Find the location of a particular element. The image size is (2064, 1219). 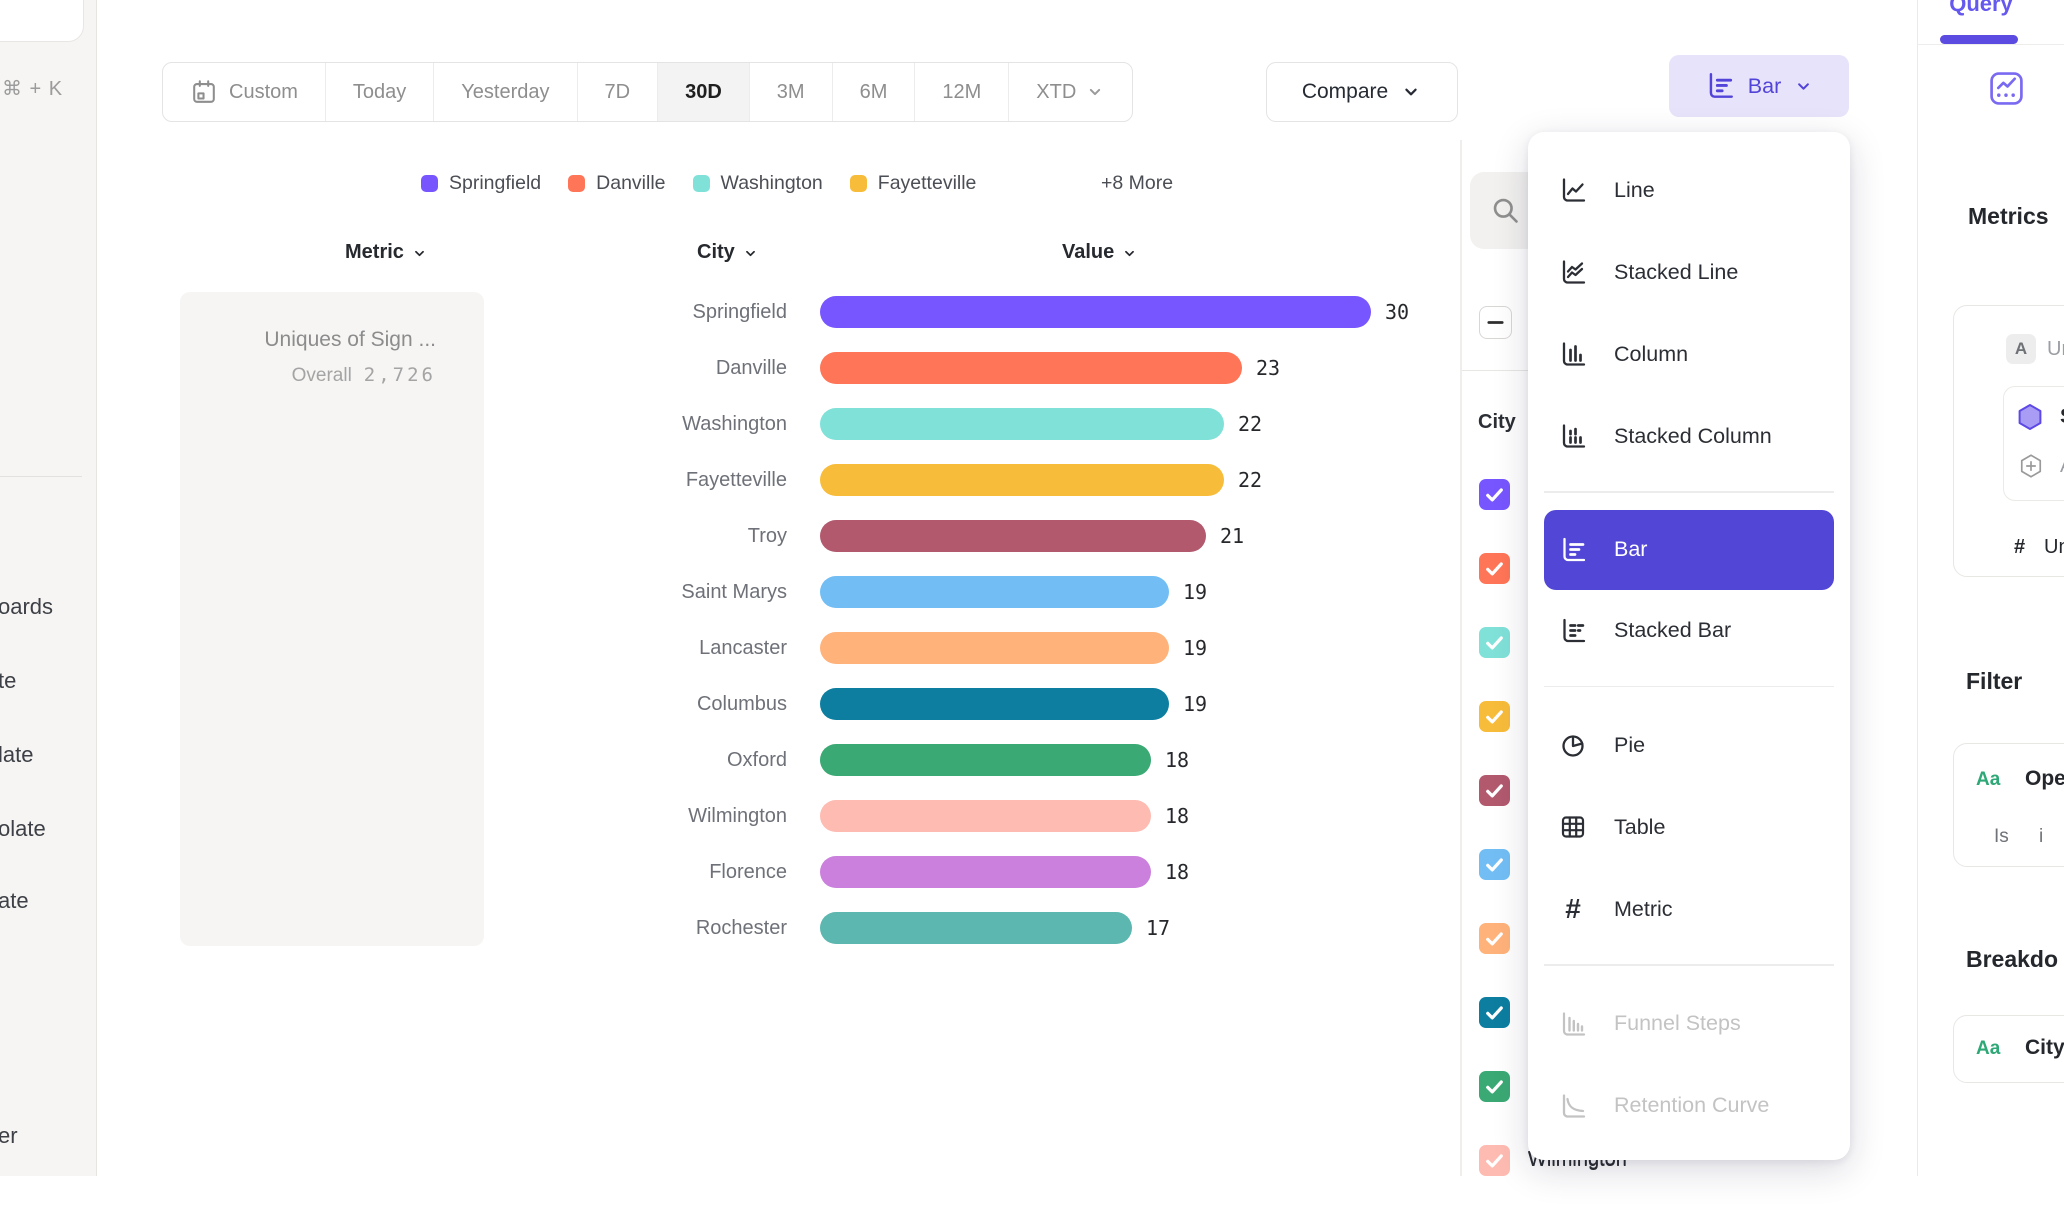

chart-type-button: Bar is located at coordinates (1759, 86).